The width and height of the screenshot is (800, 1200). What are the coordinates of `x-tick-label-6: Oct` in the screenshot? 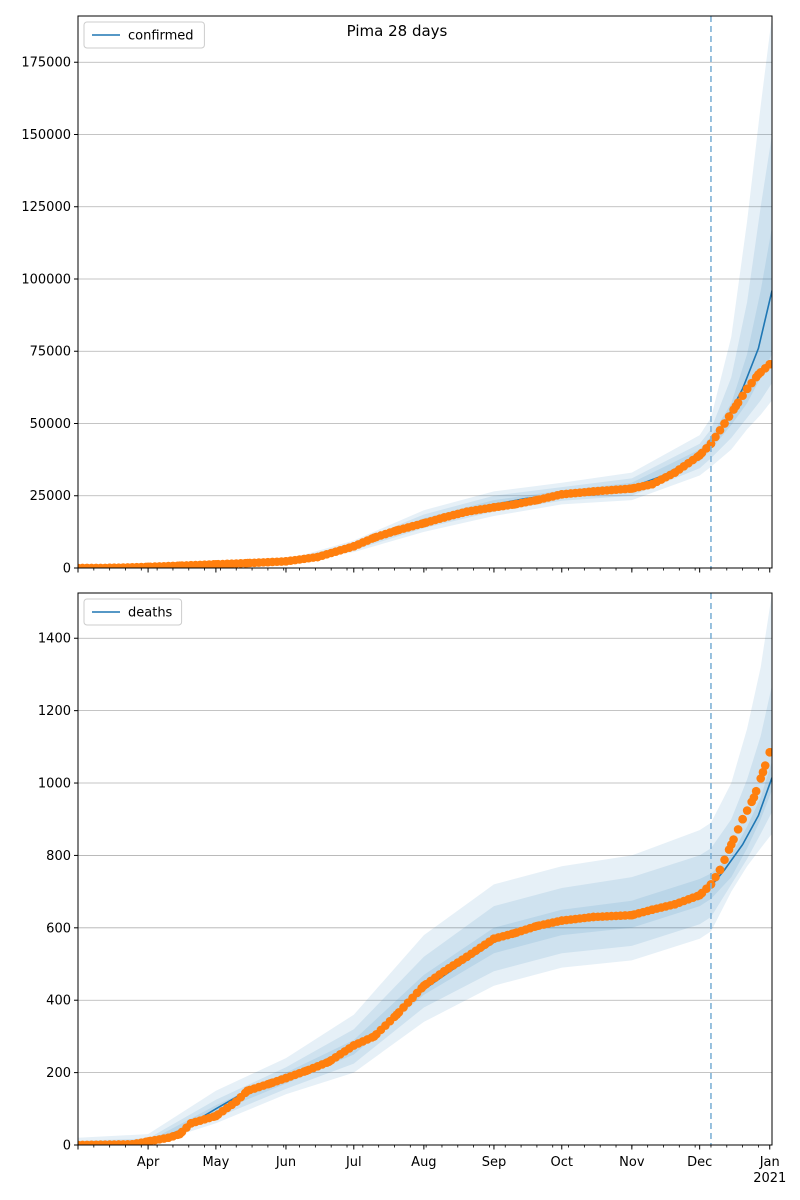 It's located at (562, 1162).